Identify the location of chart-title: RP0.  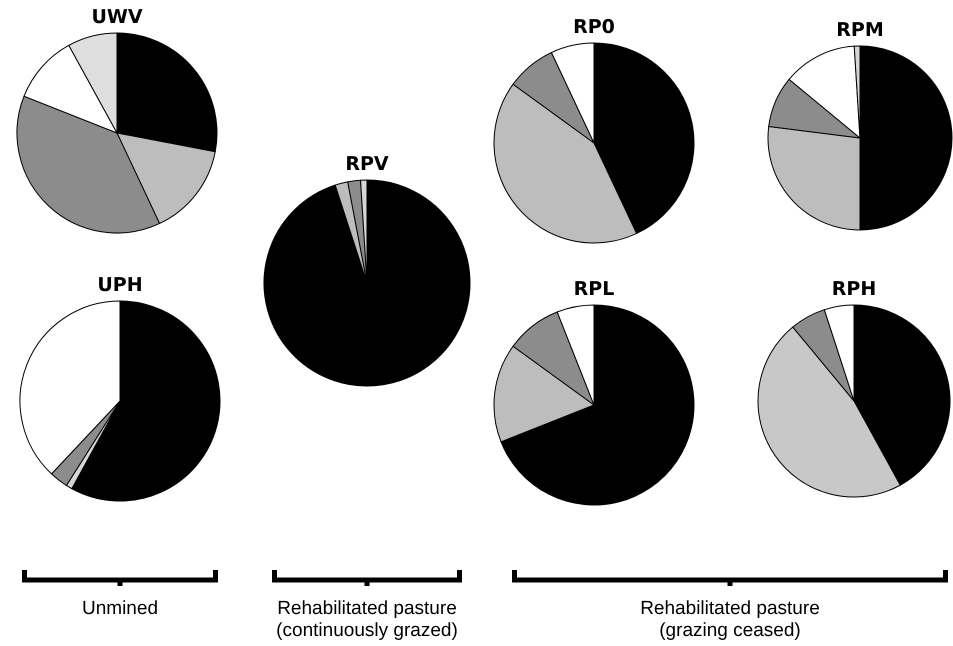
(594, 27).